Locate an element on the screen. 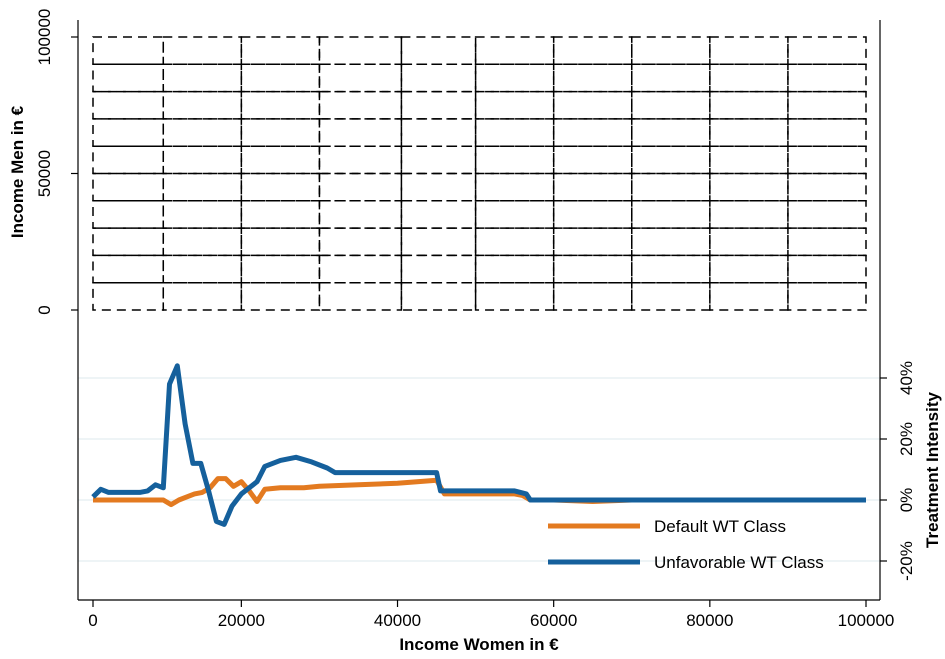 This screenshot has width=945, height=659. right-tick-label-3: 40% is located at coordinates (906, 378).